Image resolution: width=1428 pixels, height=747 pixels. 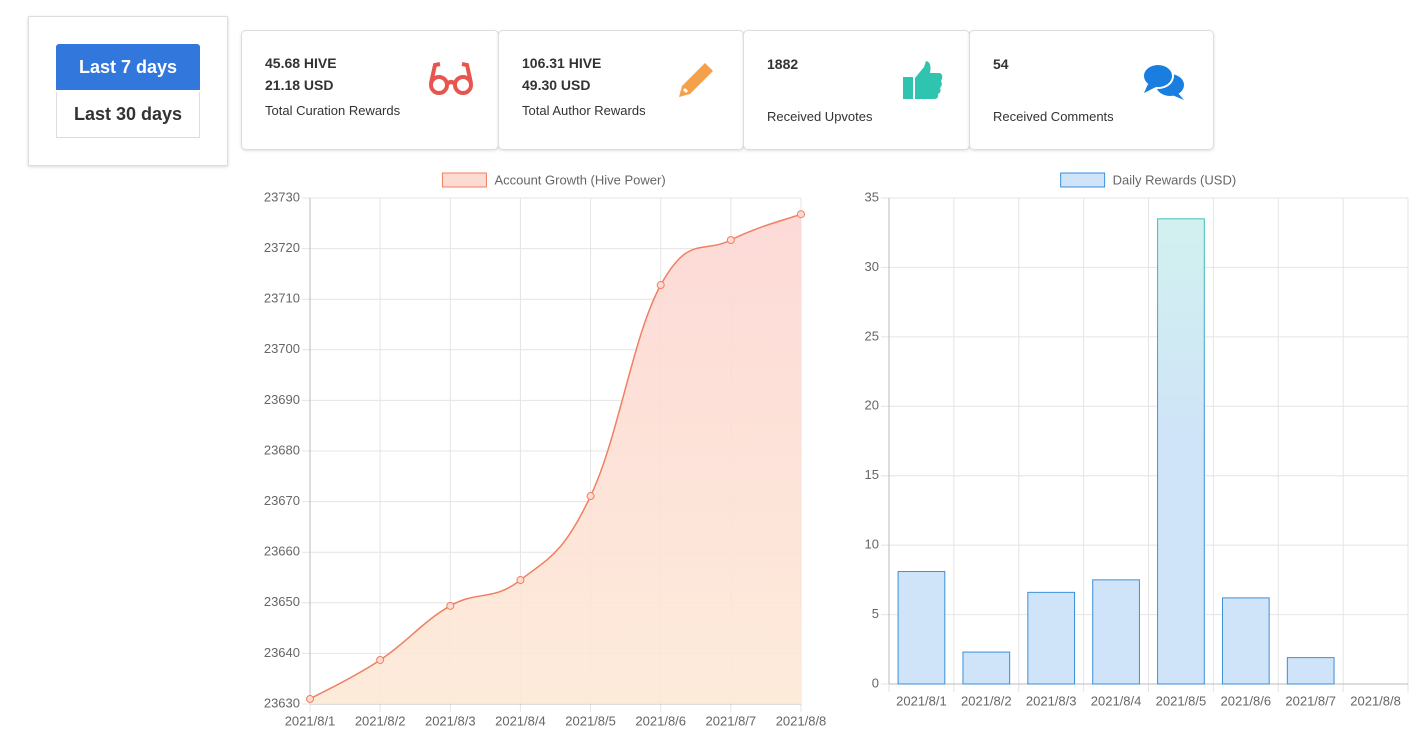 What do you see at coordinates (299, 85) in the screenshot?
I see `card-value: 21.18 USD` at bounding box center [299, 85].